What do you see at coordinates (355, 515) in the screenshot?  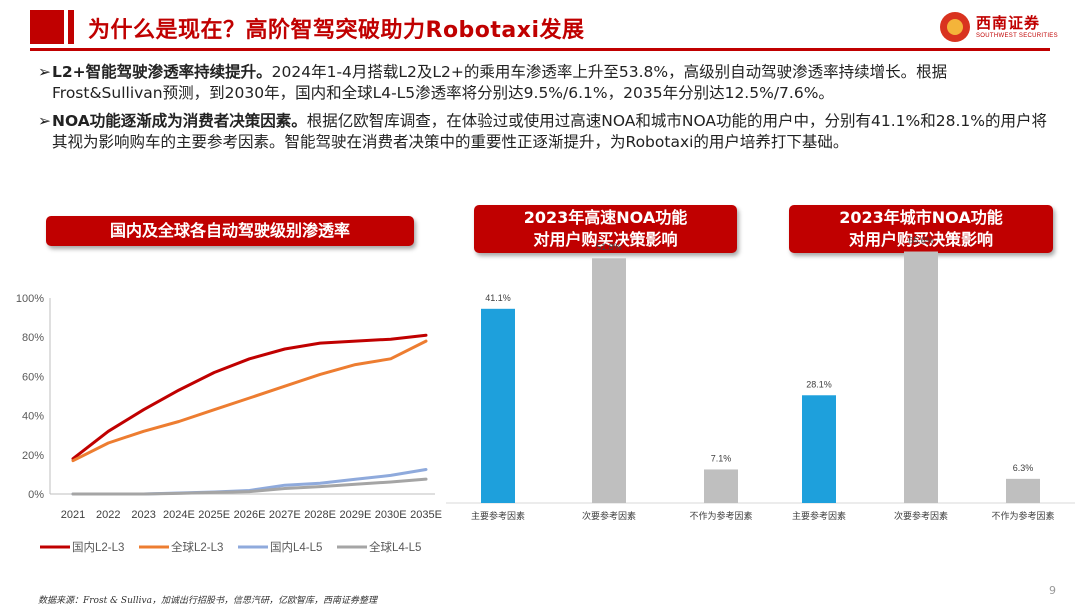 I see `x-tick-label: 2029E` at bounding box center [355, 515].